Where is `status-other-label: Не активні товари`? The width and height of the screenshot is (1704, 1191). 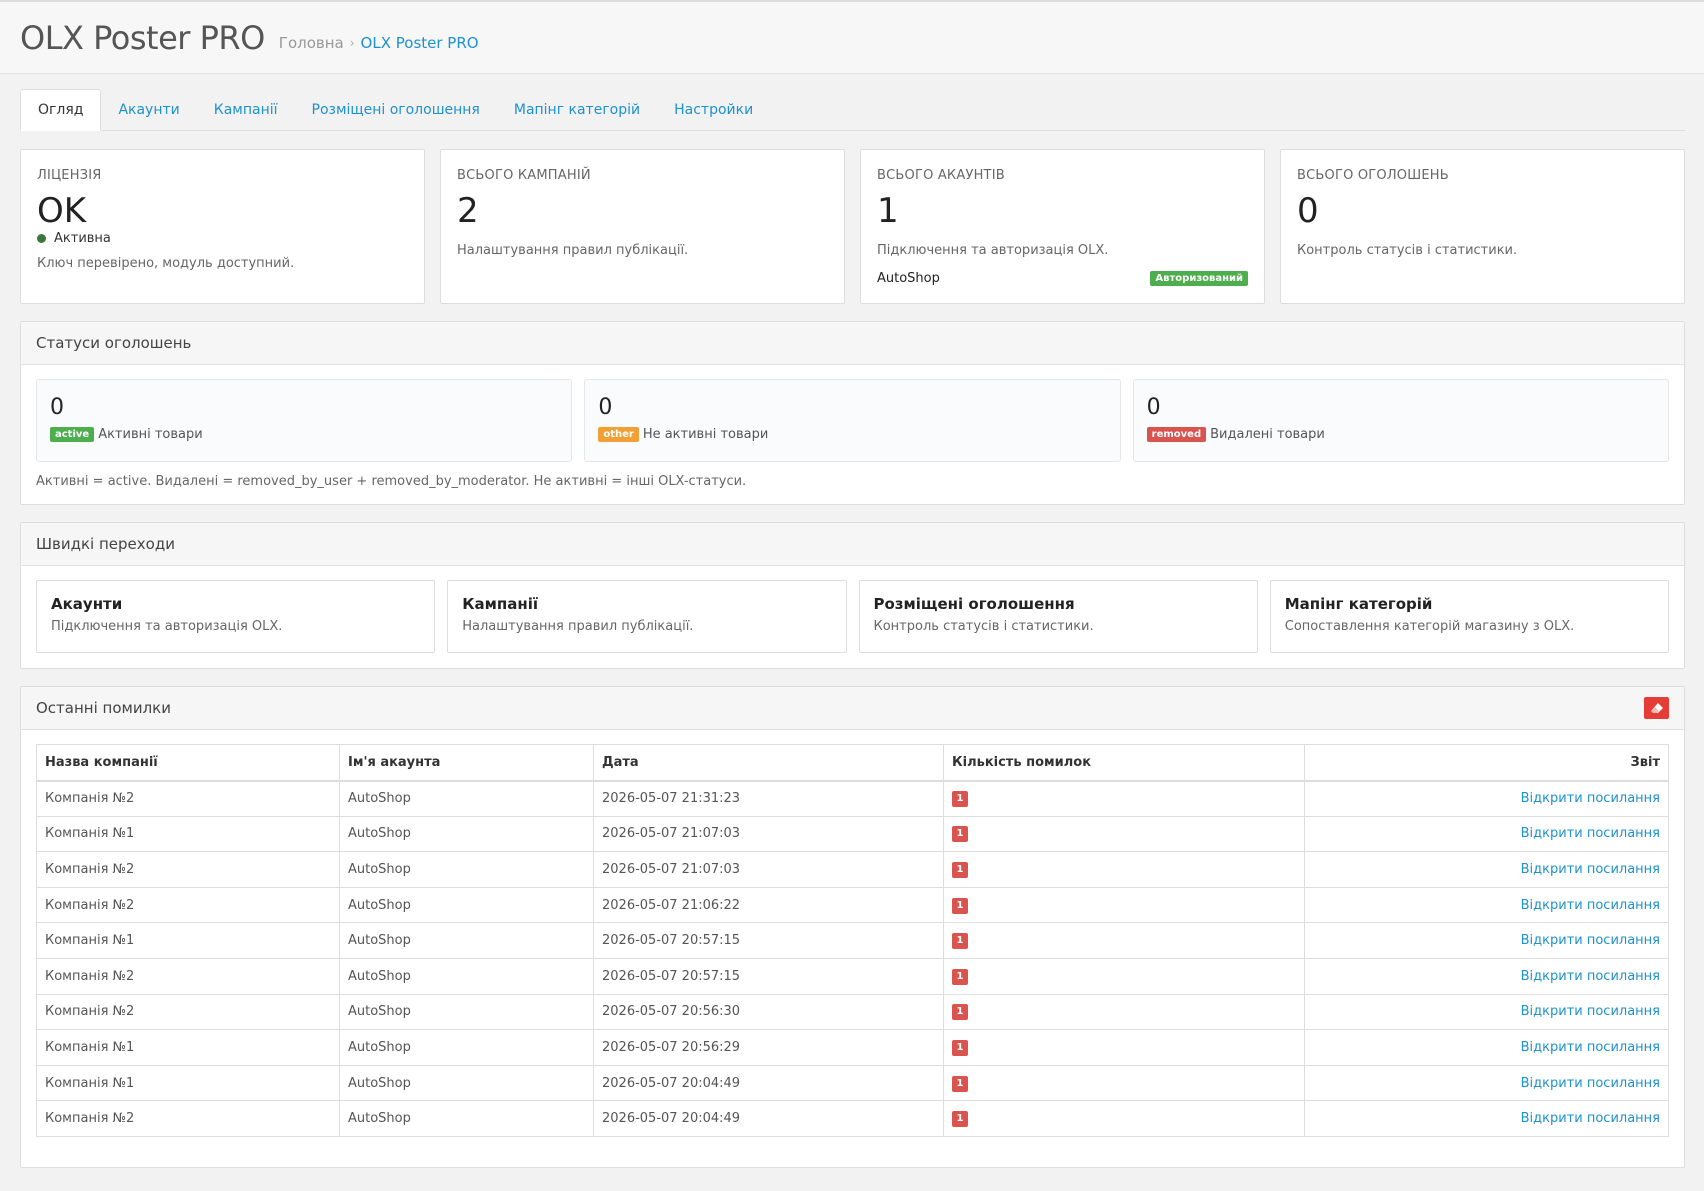 status-other-label: Не активні товари is located at coordinates (705, 434).